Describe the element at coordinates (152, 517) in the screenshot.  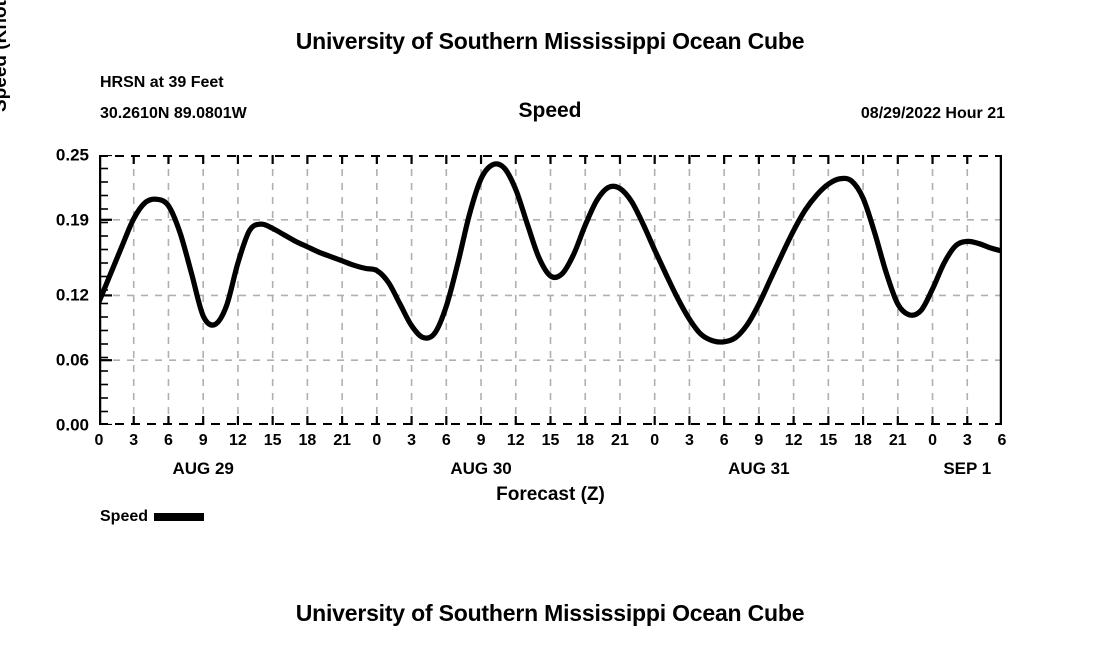
I see `chart-legend: Speed` at that location.